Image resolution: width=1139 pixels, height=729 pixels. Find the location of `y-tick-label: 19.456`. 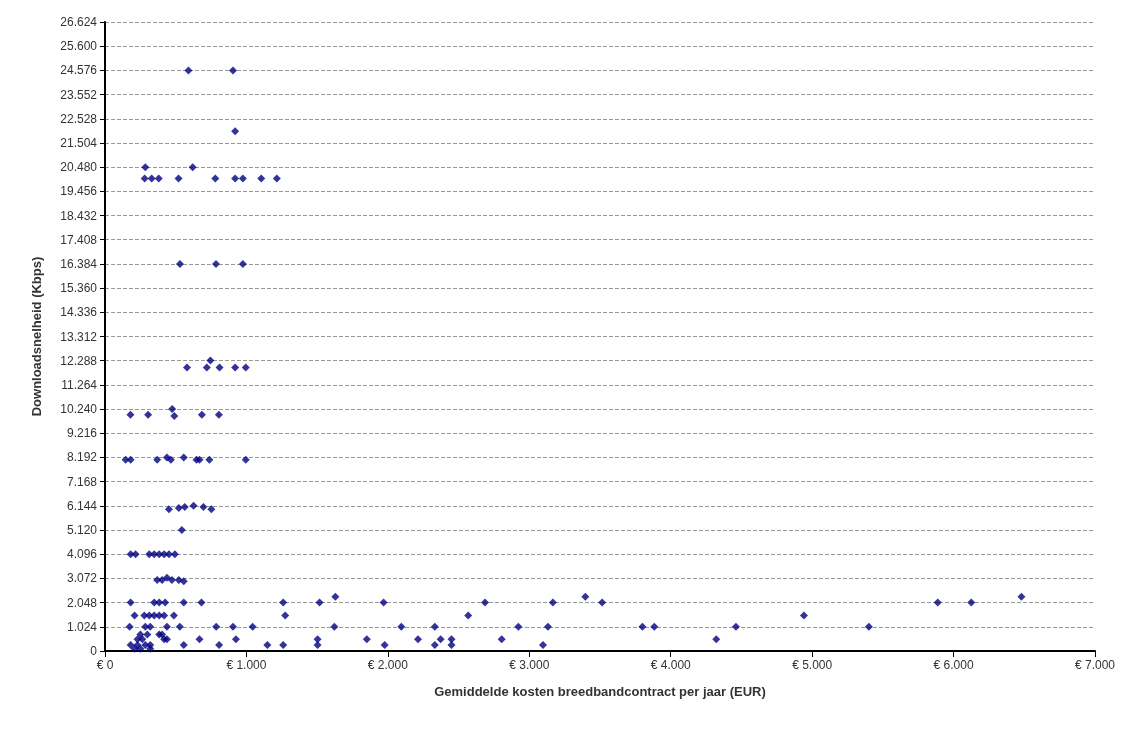

y-tick-label: 19.456 is located at coordinates (79, 191).